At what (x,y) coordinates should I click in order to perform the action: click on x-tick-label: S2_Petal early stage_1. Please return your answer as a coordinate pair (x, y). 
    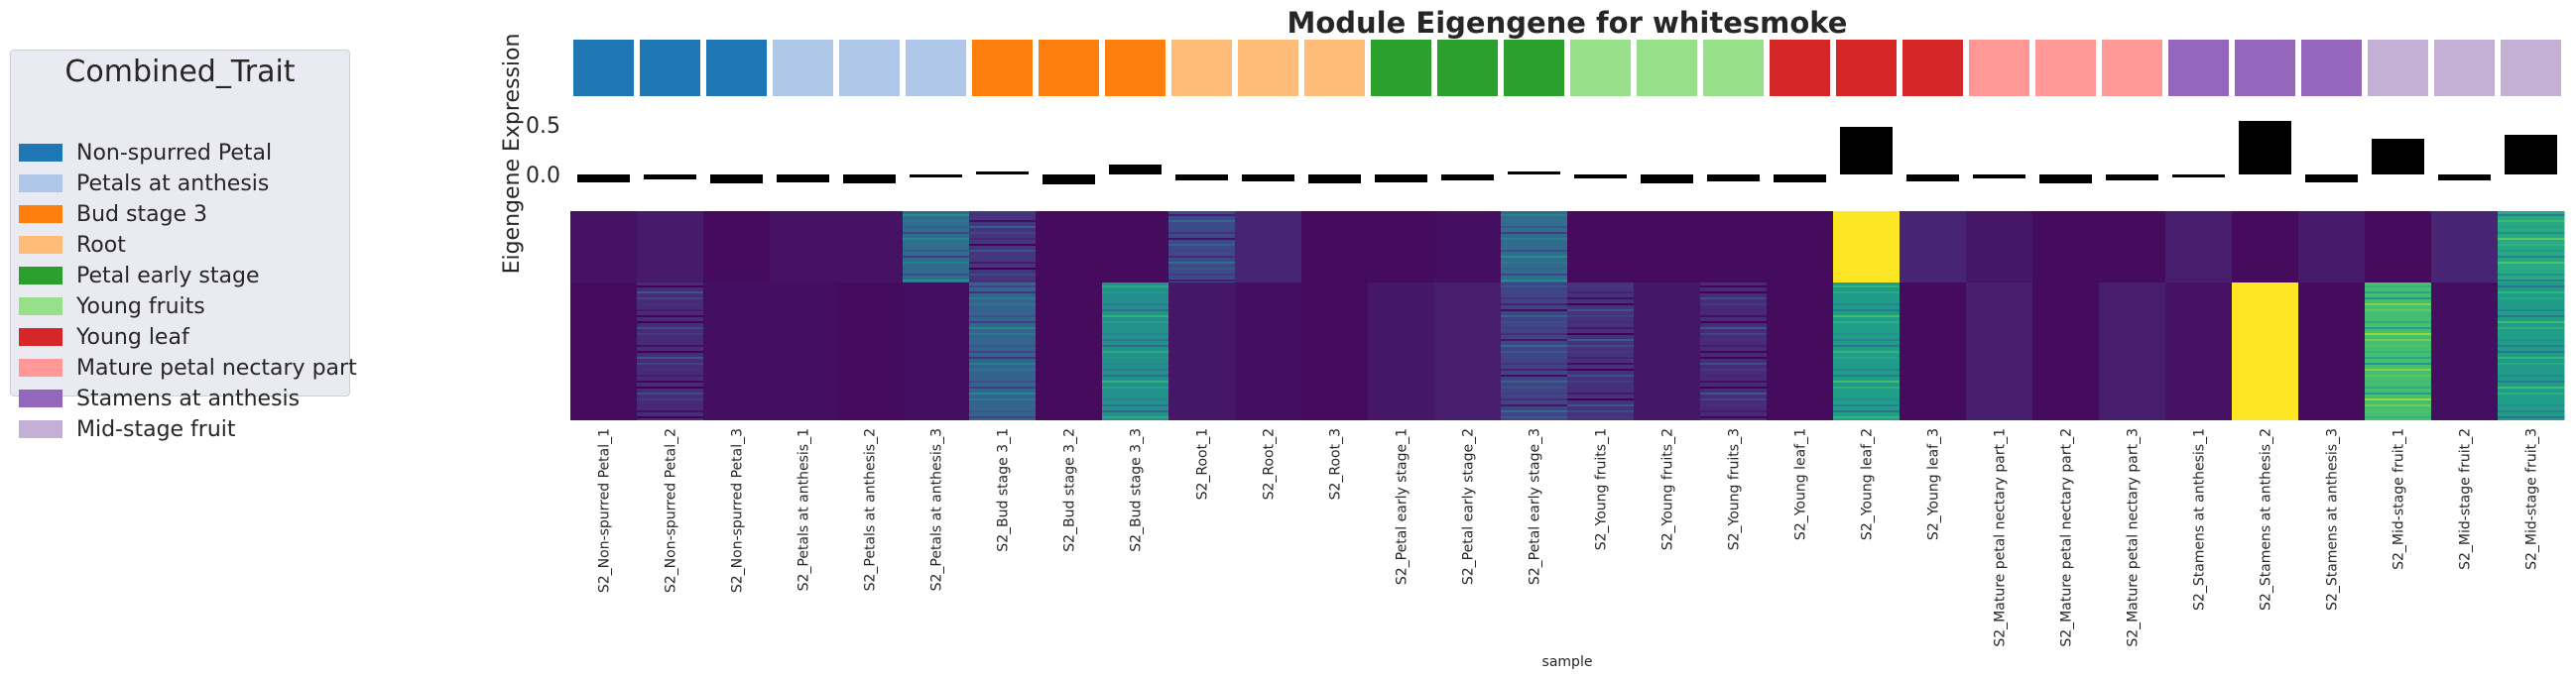
    Looking at the image, I should click on (1403, 506).